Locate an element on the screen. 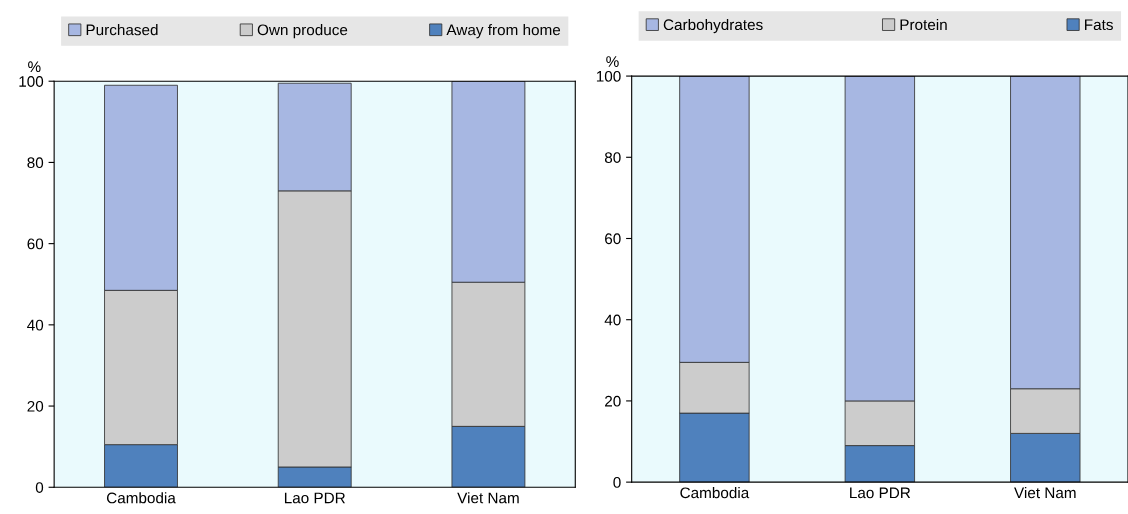 This screenshot has width=1128, height=514. legend-label: Fats is located at coordinates (1099, 25).